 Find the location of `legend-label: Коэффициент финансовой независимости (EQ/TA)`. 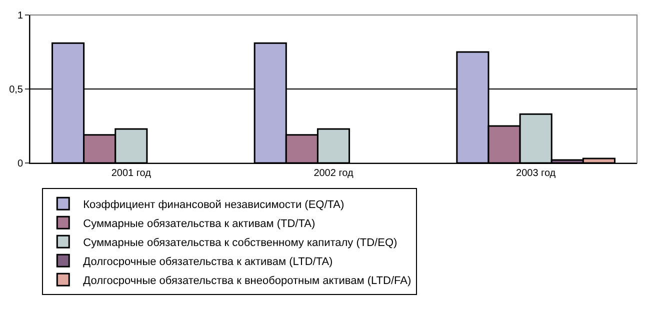

legend-label: Коэффициент финансовой независимости (EQ/TA) is located at coordinates (213, 204).